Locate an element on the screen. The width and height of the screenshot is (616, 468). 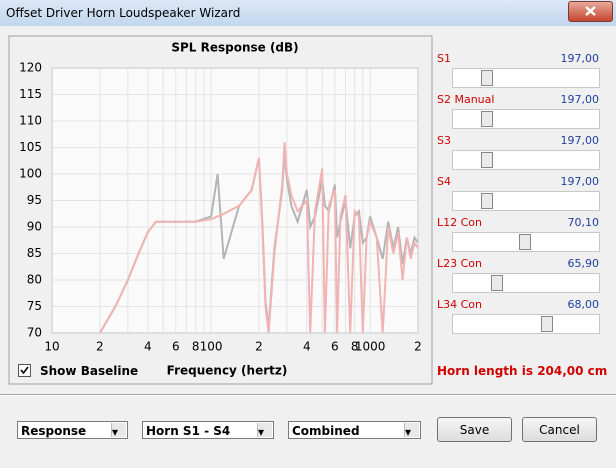
checkbox-label: Show Baseline is located at coordinates (89, 371).